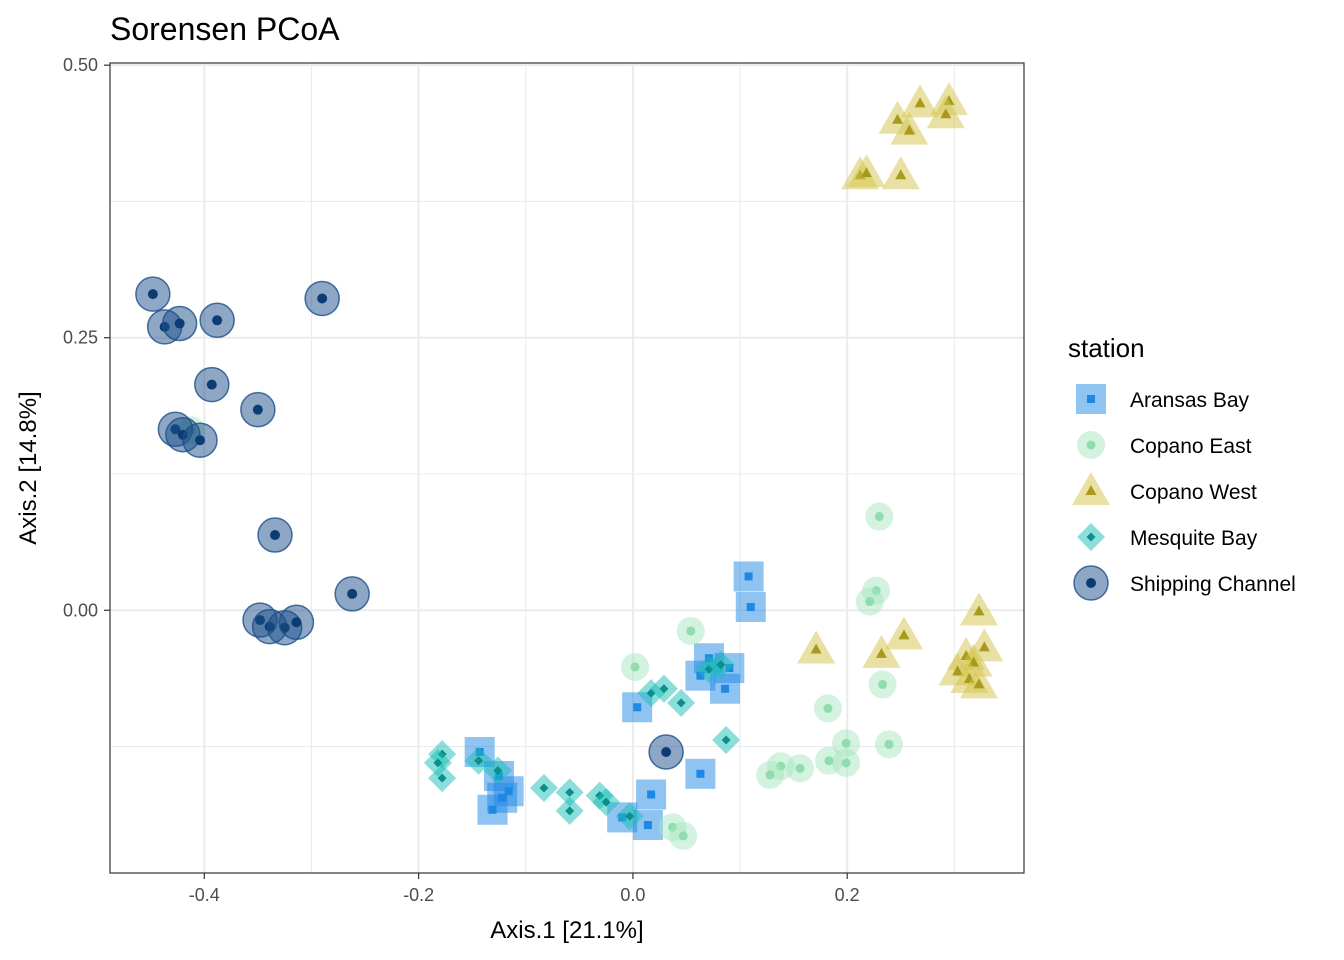 This screenshot has height=960, width=1344. What do you see at coordinates (1194, 538) in the screenshot?
I see `legend-label-mesquite-bay: Mesquite Bay` at bounding box center [1194, 538].